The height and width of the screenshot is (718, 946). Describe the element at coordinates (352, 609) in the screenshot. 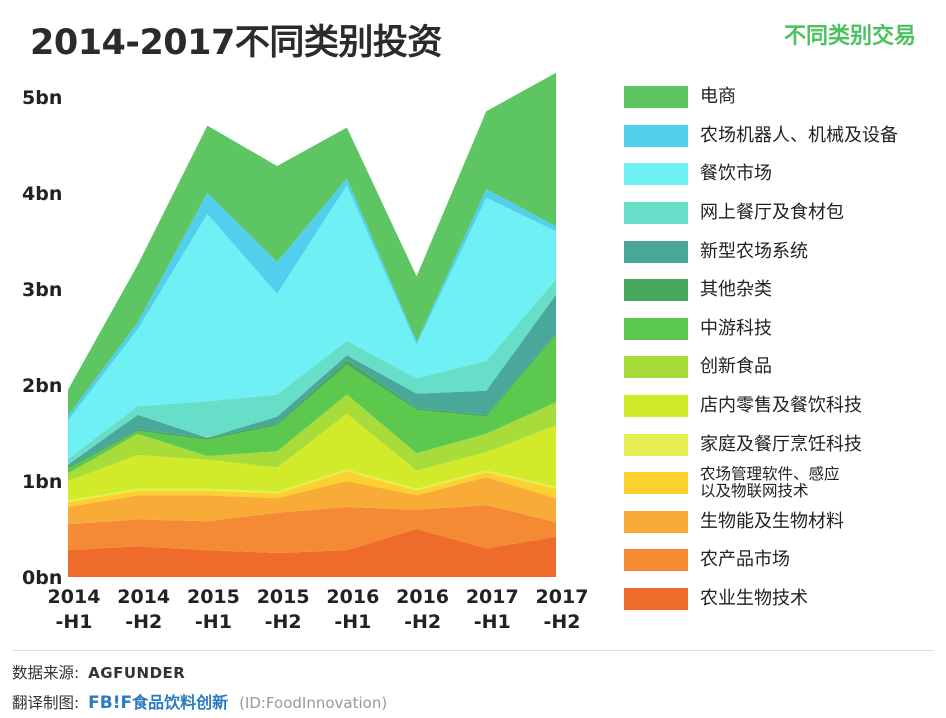

I see `x-tick-label: 2016 -H1` at that location.